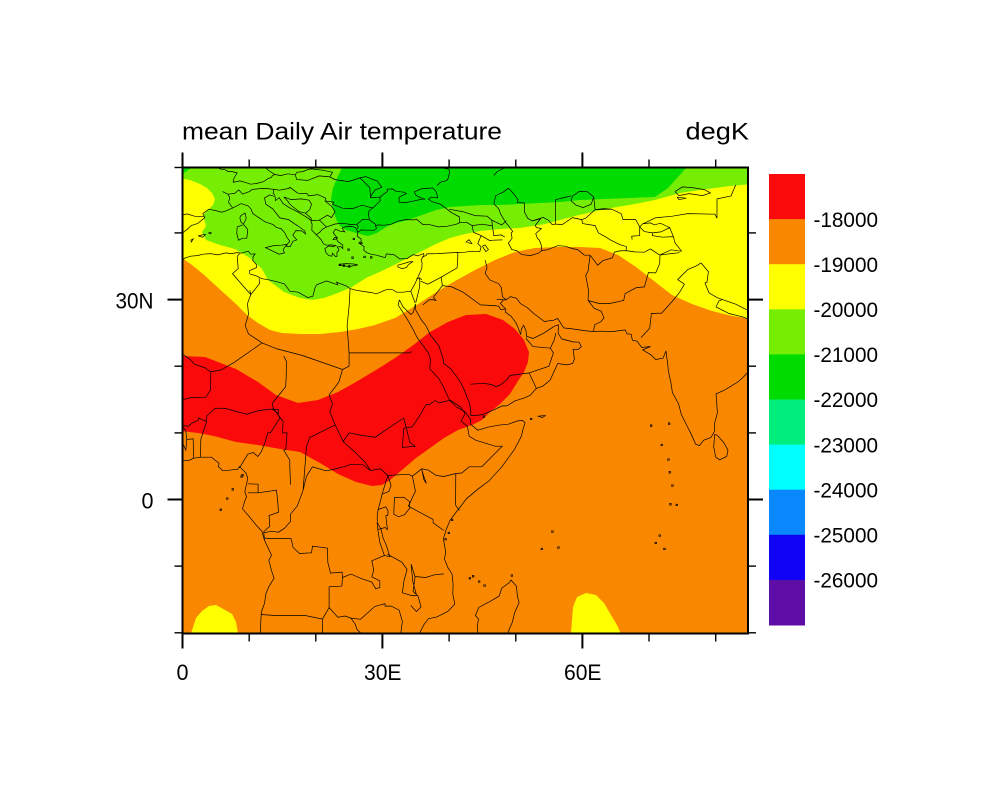 This screenshot has width=1000, height=805. I want to click on svg-text: -19000, so click(846, 265).